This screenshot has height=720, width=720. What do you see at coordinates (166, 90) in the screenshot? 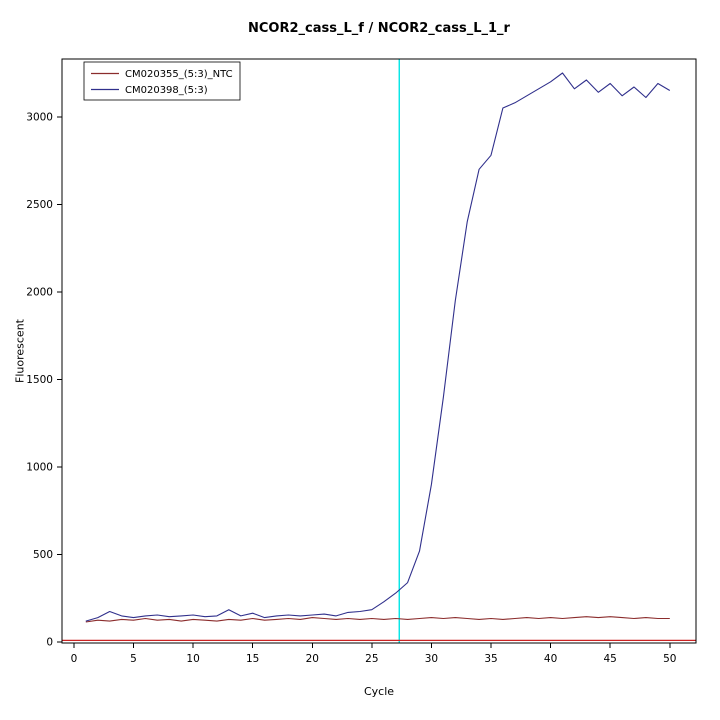
I see `legend-label: CM020398_(5:3)` at bounding box center [166, 90].